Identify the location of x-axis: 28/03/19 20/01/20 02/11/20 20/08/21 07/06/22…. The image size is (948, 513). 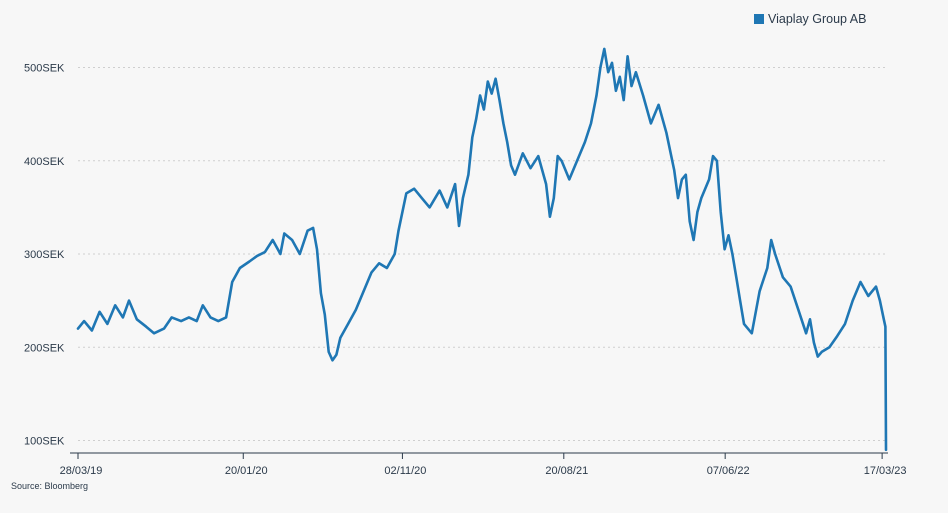
(483, 464).